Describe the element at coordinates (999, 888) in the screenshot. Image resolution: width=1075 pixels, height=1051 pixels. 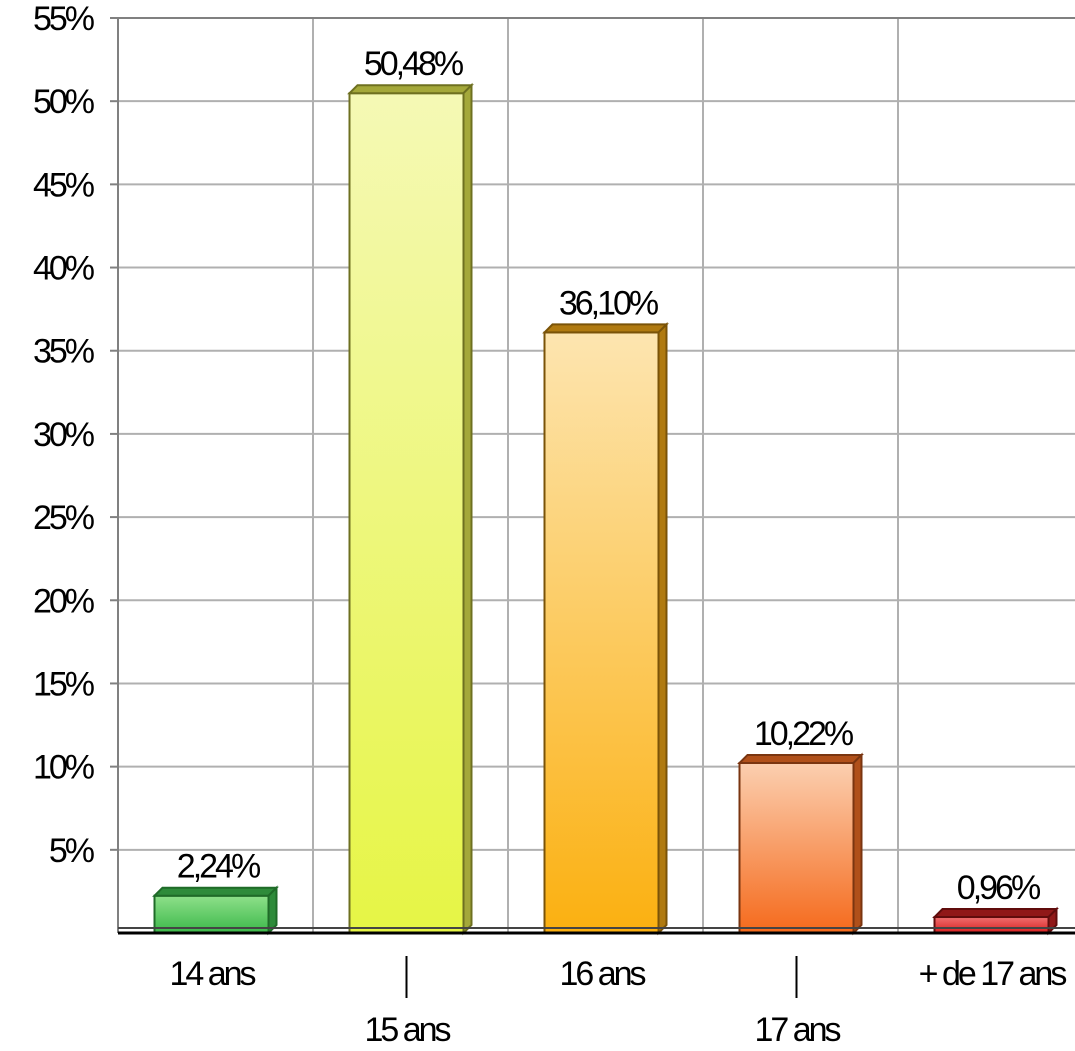
I see `data-label: 0,96%` at that location.